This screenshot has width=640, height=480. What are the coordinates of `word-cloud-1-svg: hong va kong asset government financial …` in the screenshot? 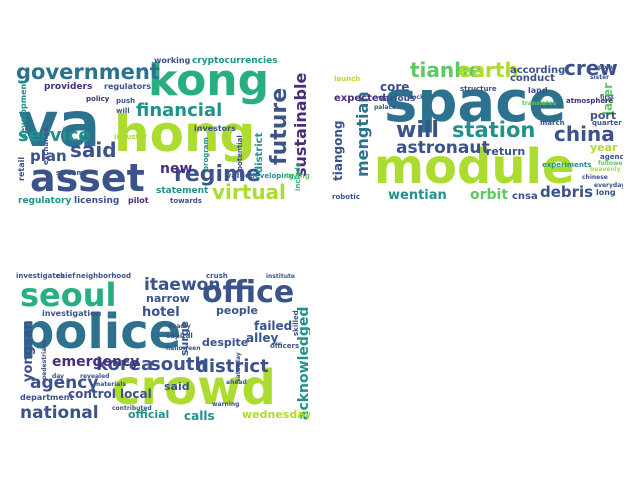 It's located at (163, 130).